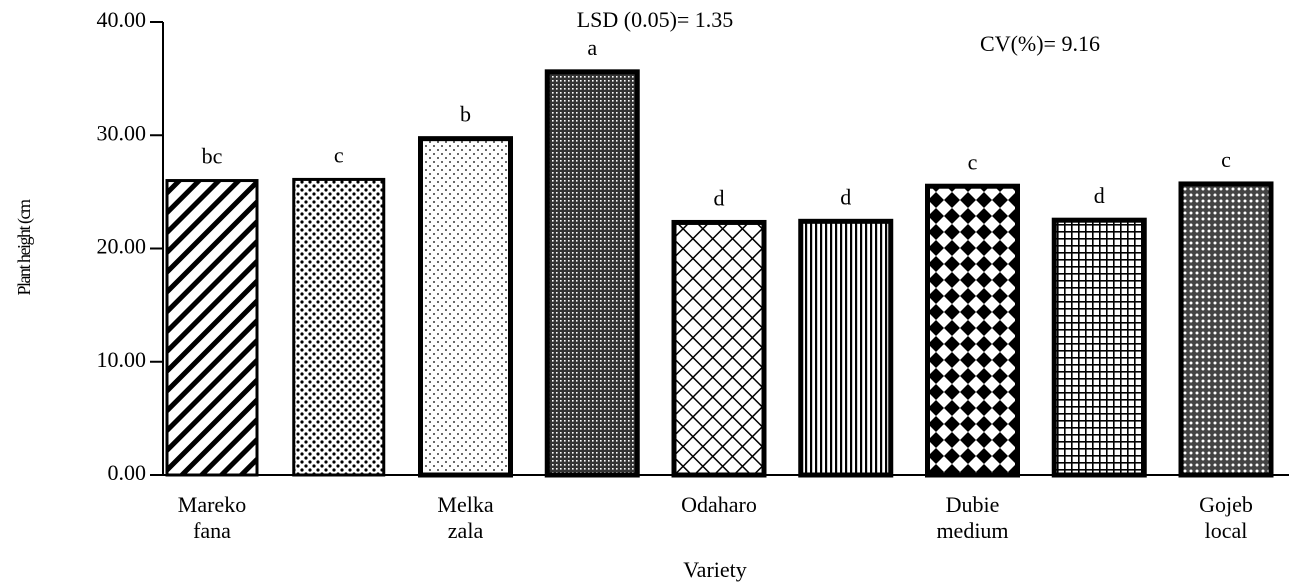 This screenshot has width=1289, height=585. I want to click on x-tick-label: Melka zala, so click(465, 517).